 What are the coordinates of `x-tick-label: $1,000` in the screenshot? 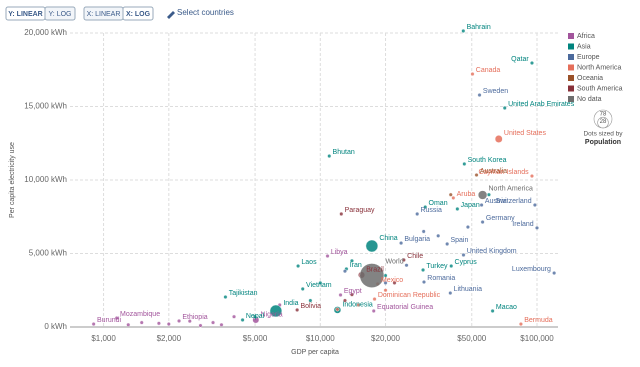 It's located at (103, 338).